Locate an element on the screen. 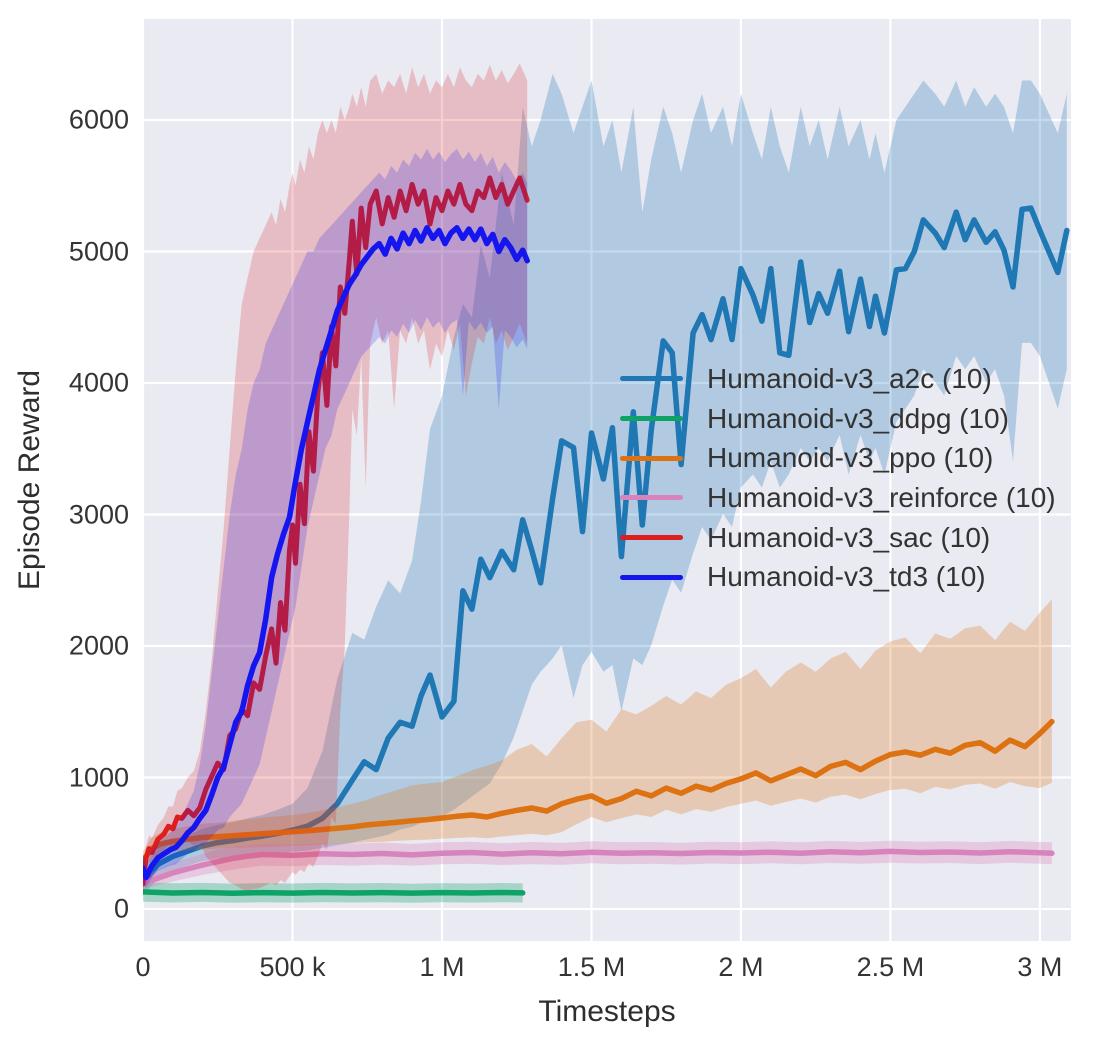 Image resolution: width=1114 pixels, height=1049 pixels. x-axis-label: Timesteps is located at coordinates (607, 1011).